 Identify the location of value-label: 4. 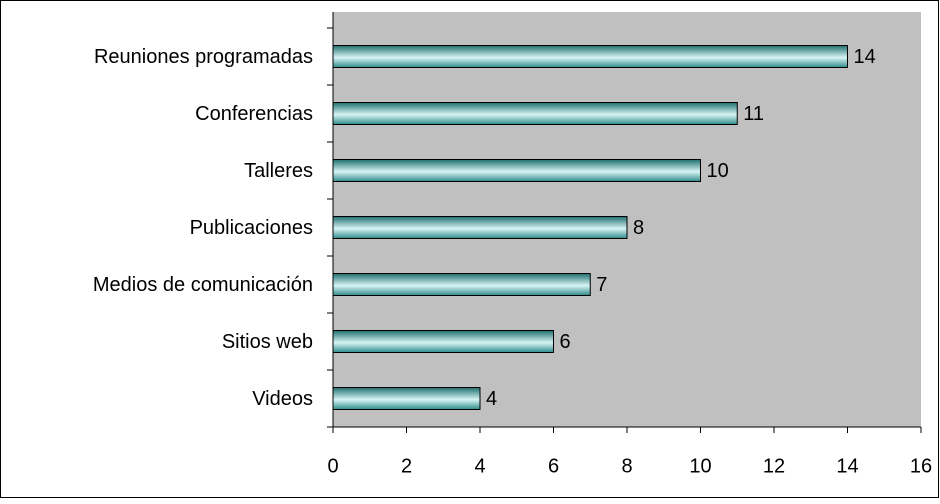
(491, 399).